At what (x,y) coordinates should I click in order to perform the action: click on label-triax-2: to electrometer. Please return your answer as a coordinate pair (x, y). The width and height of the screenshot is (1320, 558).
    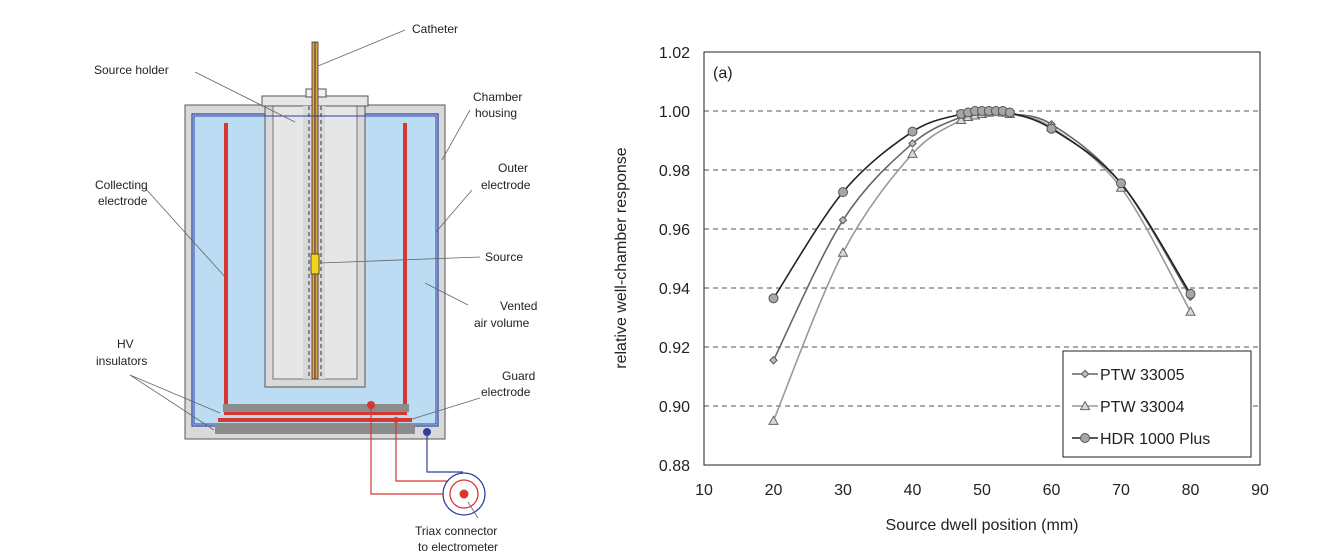
    Looking at the image, I should click on (458, 547).